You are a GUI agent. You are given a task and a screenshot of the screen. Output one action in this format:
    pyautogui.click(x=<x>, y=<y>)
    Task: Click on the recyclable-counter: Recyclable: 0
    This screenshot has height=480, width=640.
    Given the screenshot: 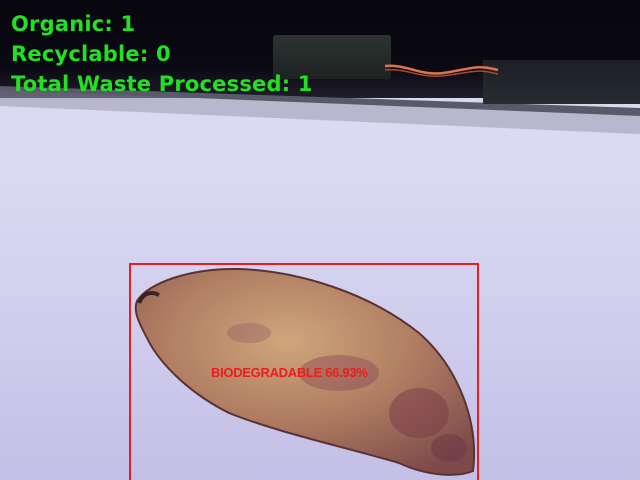 What is the action you would take?
    pyautogui.click(x=91, y=54)
    